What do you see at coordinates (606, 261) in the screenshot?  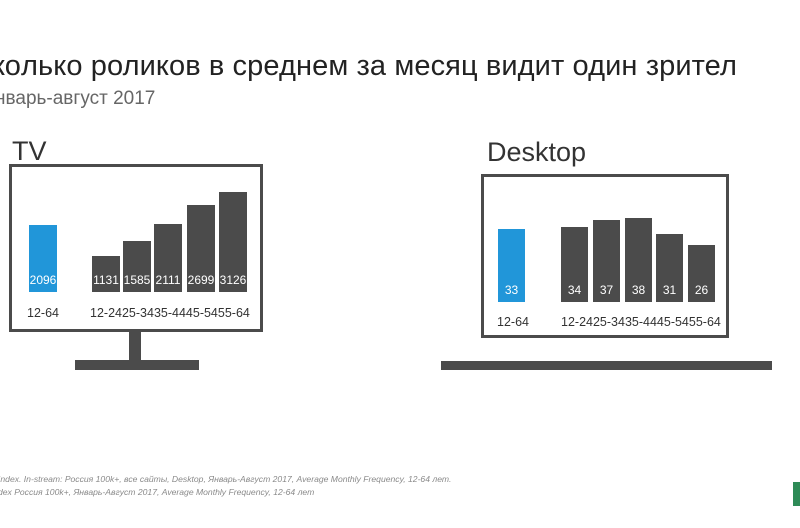 I see `bar-25-34: 37` at bounding box center [606, 261].